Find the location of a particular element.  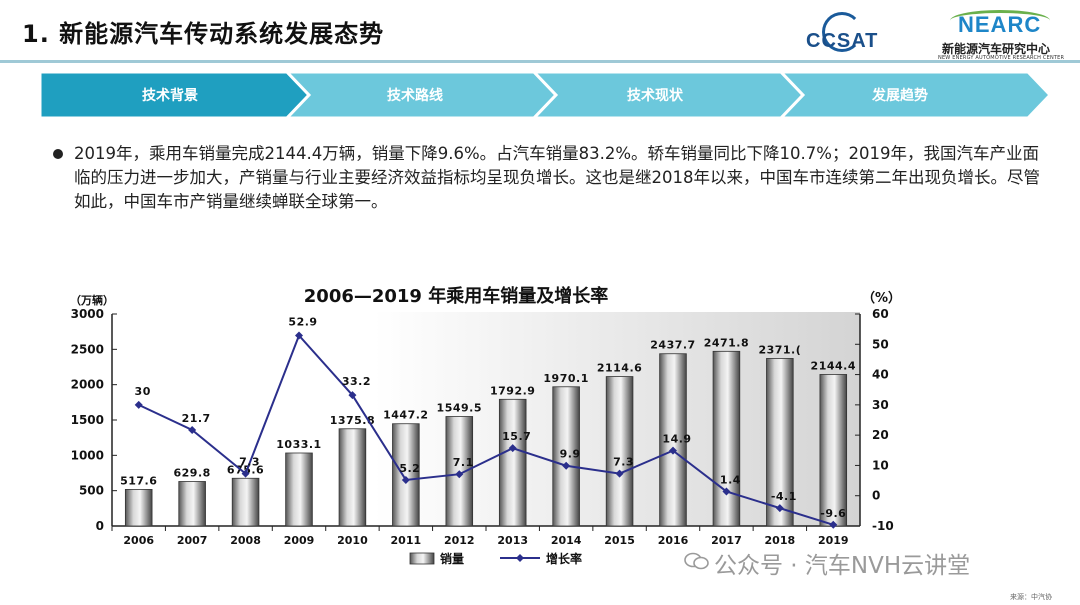

bar-label: 2114.6 is located at coordinates (619, 368).